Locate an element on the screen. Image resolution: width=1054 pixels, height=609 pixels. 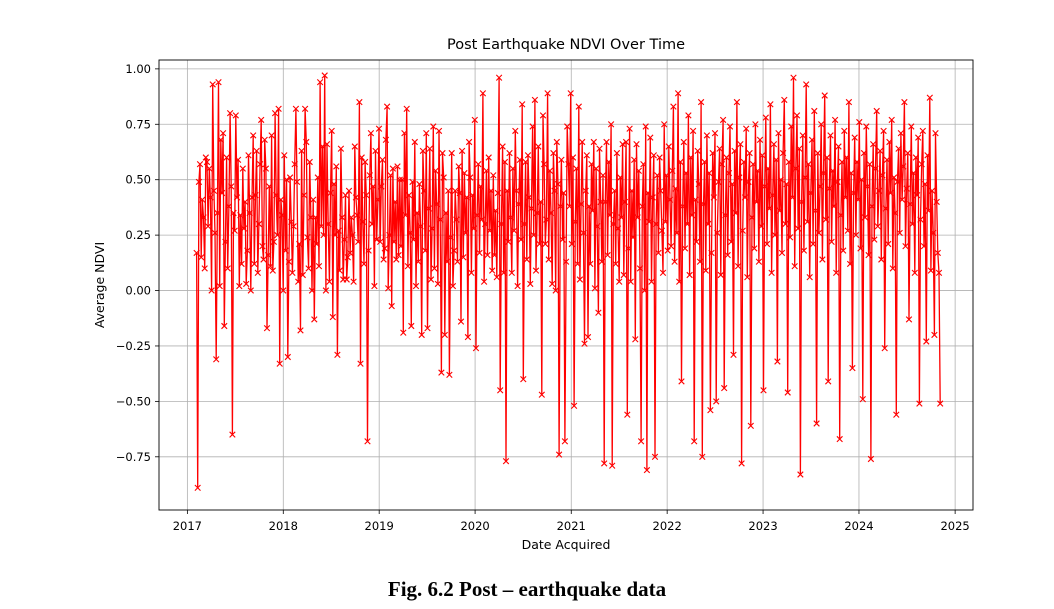
x-tick-label: 2020 is located at coordinates (474, 526).